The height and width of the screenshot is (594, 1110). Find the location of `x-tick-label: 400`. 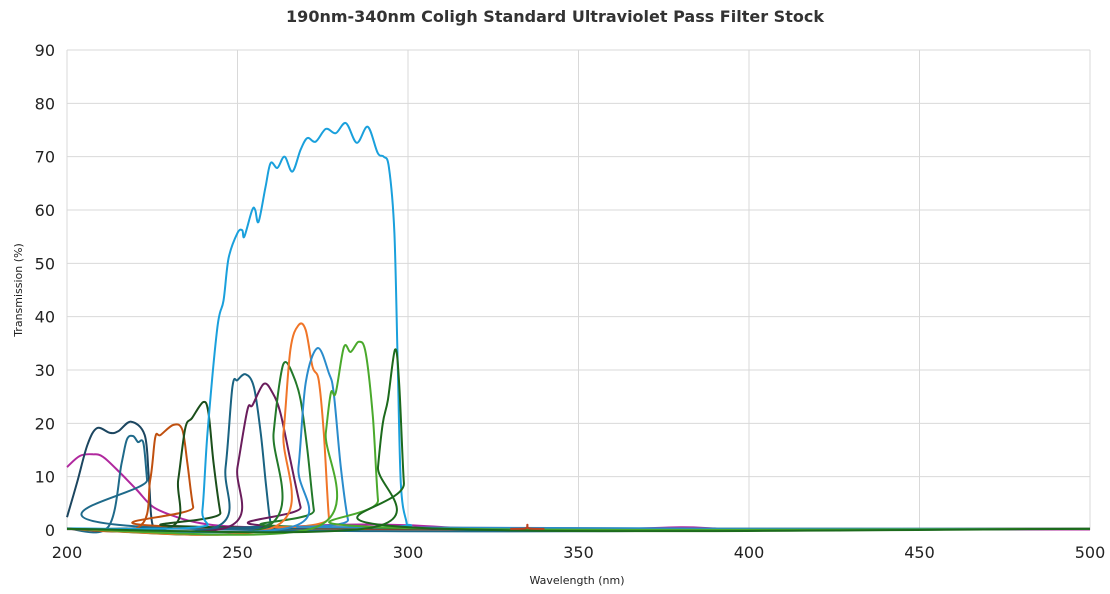

x-tick-label: 400 is located at coordinates (749, 552).